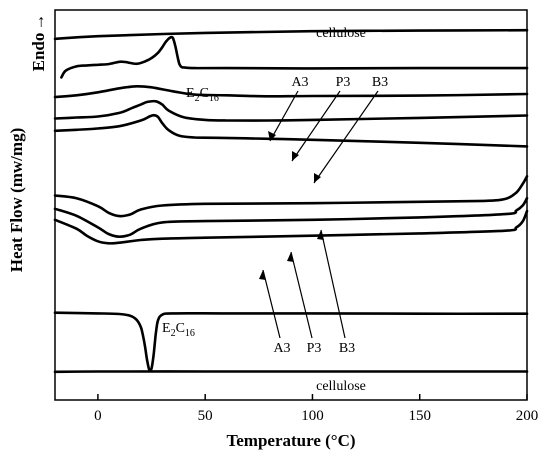 The height and width of the screenshot is (463, 550). I want to click on curve-cooling-p3, so click(291, 217).